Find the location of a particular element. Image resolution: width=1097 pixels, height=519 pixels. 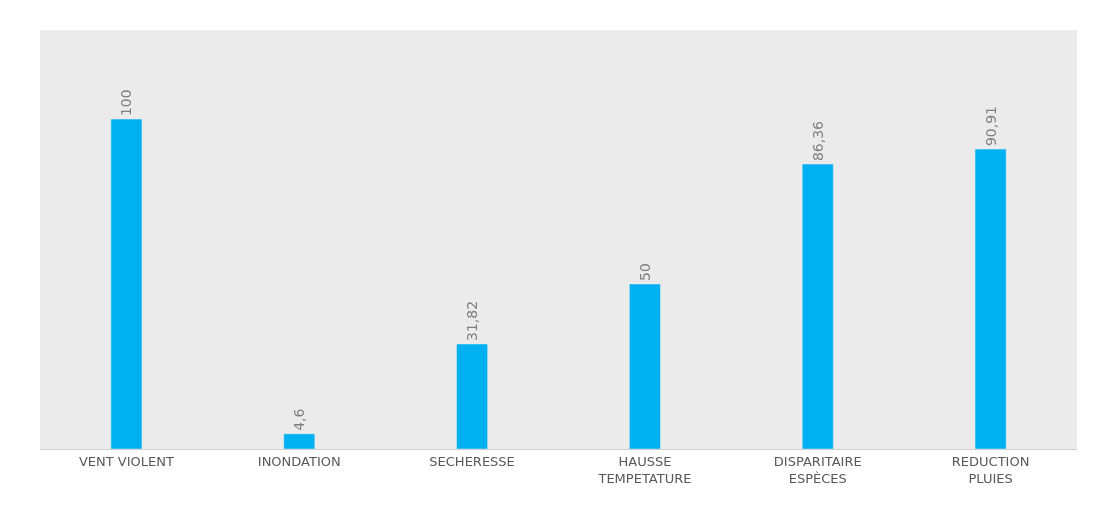

data-label: 50 is located at coordinates (644, 272).